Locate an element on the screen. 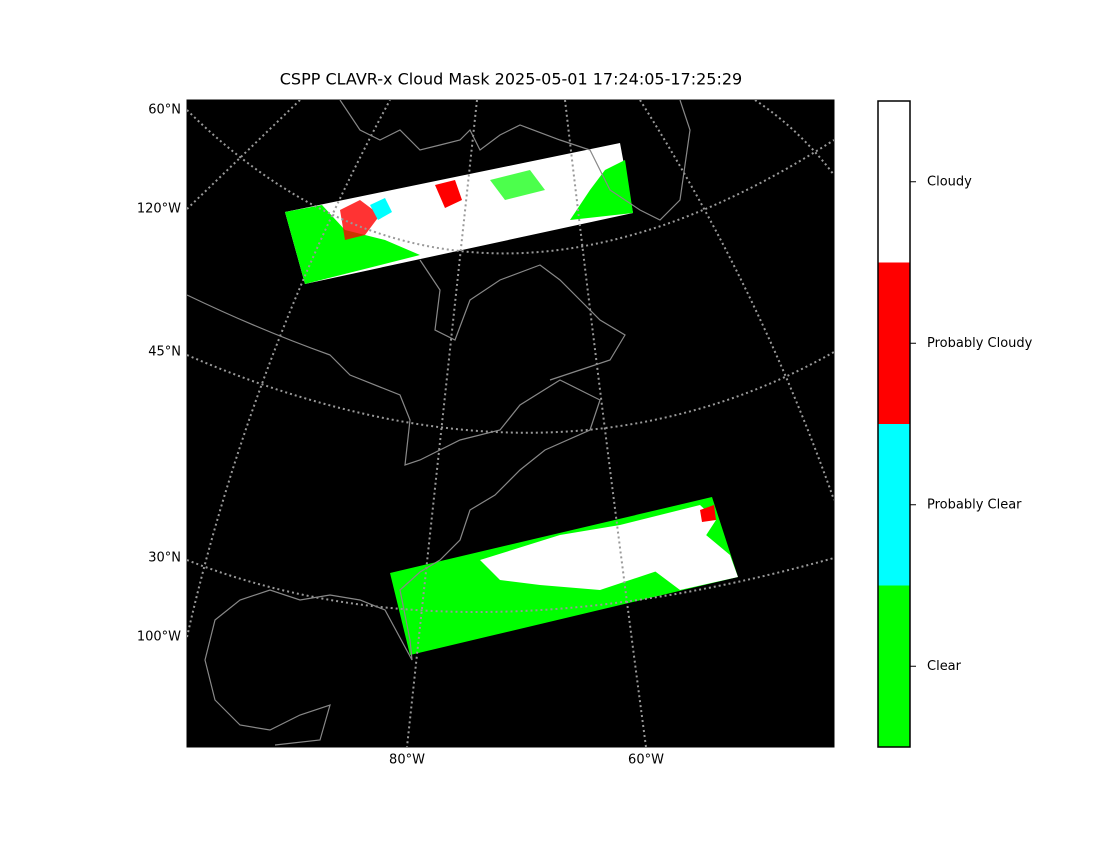  axis-label: 45°N is located at coordinates (164, 352).